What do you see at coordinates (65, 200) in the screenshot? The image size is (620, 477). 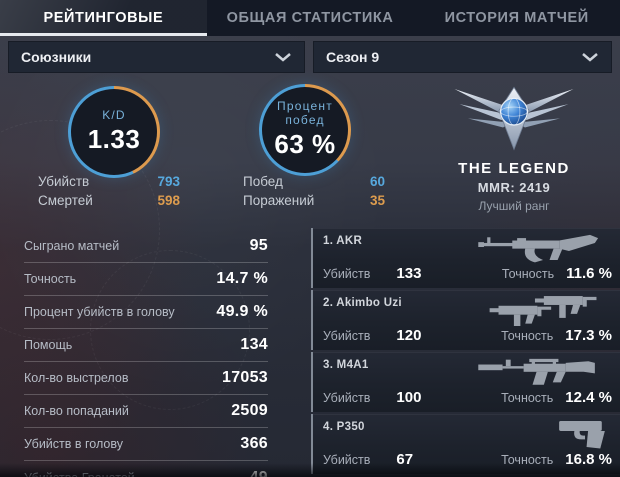 I see `deaths-label: Смертей` at bounding box center [65, 200].